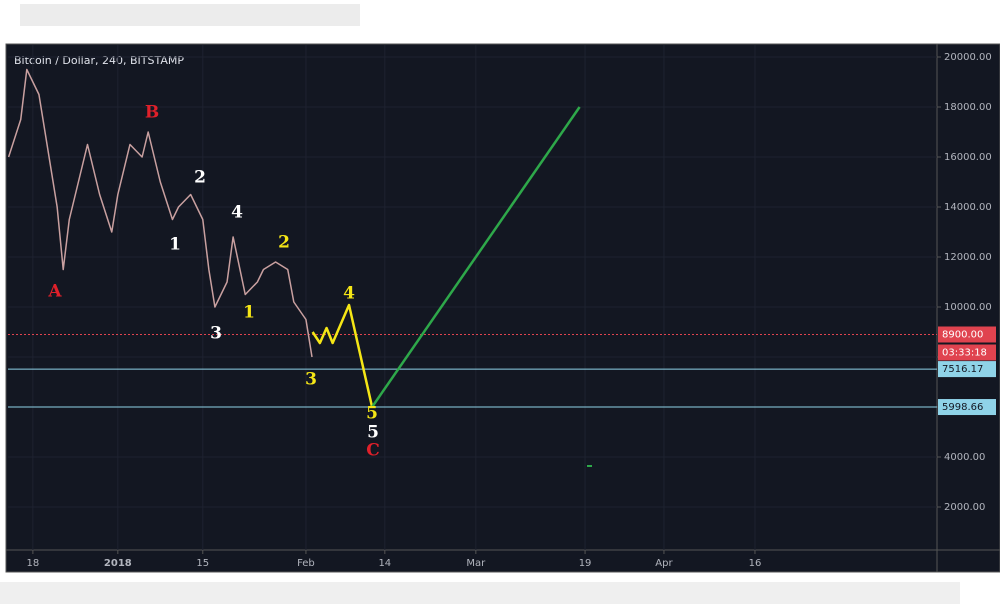 Image resolution: width=1000 pixels, height=608 pixels. Describe the element at coordinates (202, 563) in the screenshot. I see `x-tick-label: 15` at that location.